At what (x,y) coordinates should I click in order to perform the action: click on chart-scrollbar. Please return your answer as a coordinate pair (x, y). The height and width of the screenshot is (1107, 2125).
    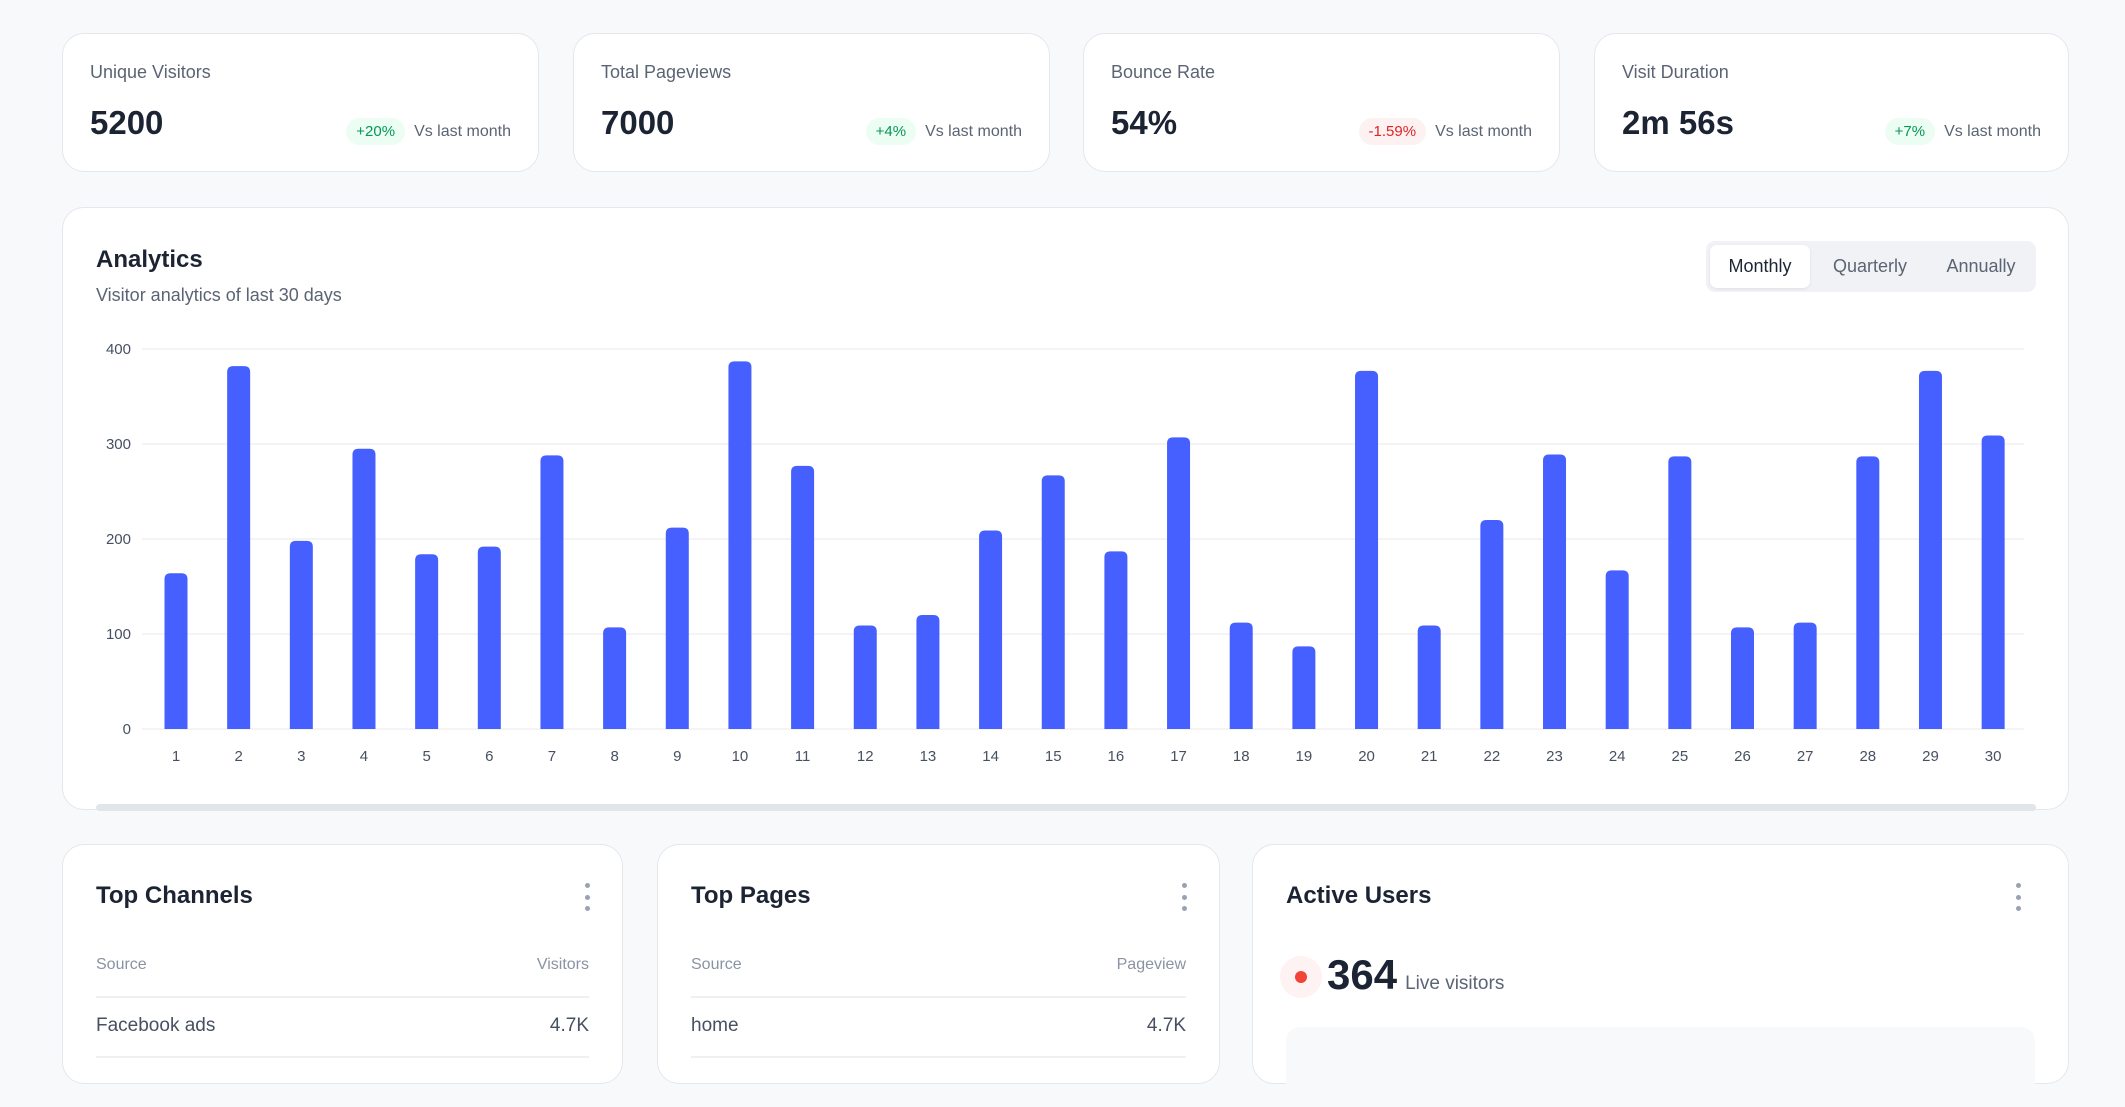
    Looking at the image, I should click on (1066, 807).